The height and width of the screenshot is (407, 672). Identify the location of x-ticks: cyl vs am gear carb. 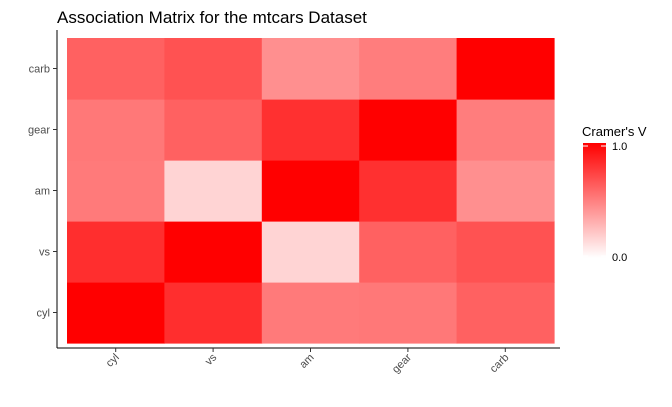
(308, 362).